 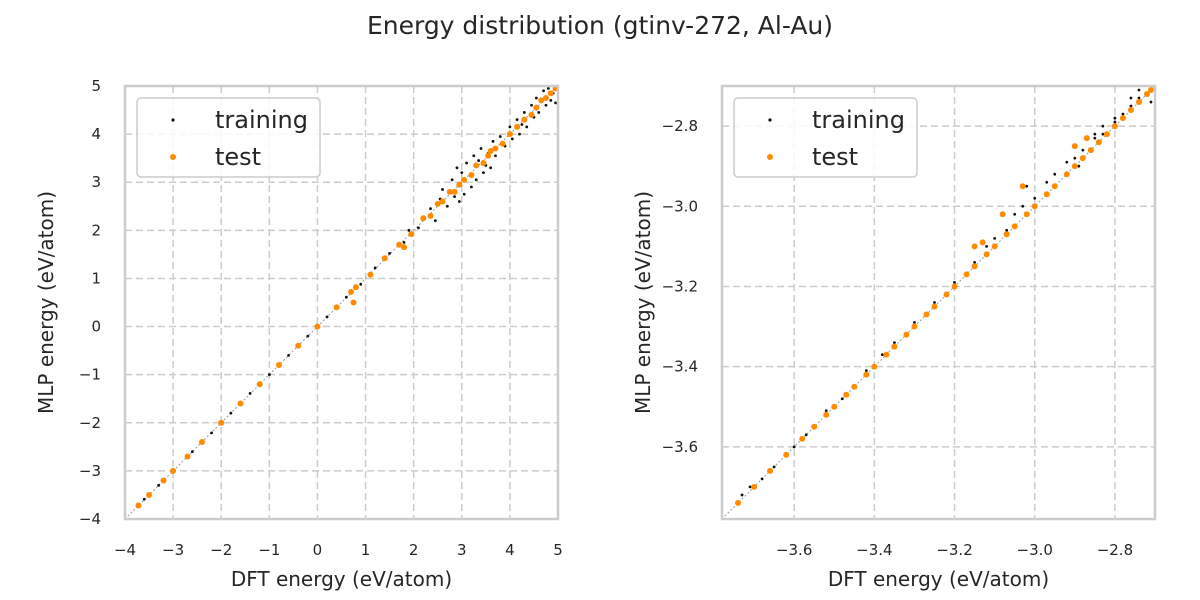 I want to click on x-tick-label: −1, so click(x=269, y=550).